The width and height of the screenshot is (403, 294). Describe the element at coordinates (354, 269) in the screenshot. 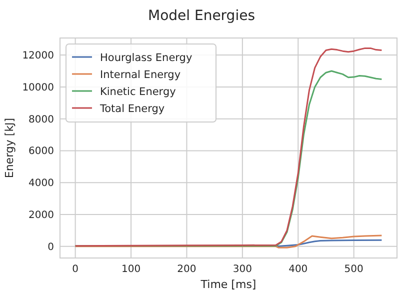

I see `x-tick-label: 500` at that location.